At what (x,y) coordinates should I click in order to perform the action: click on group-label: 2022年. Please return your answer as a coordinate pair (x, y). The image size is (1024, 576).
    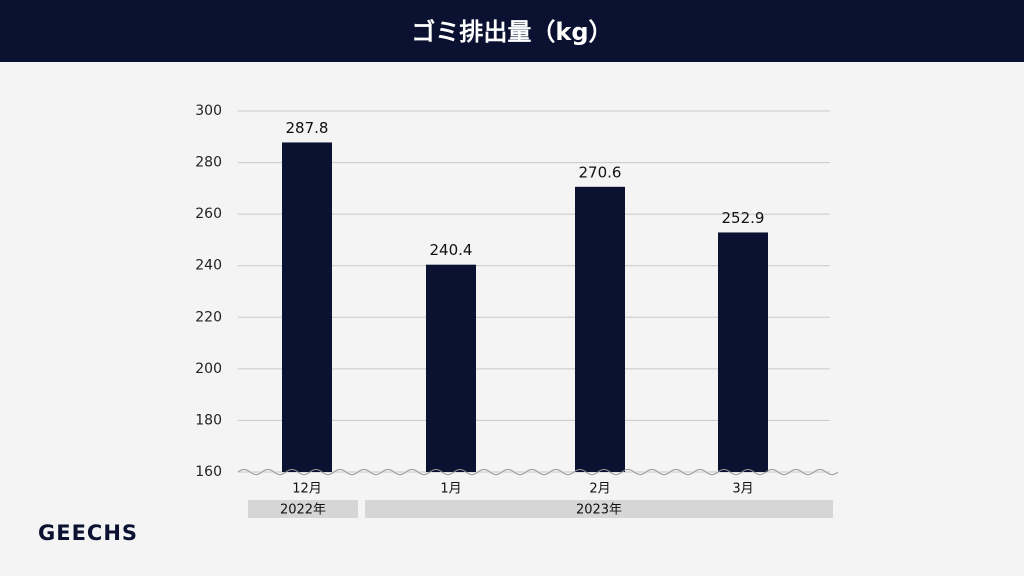
    Looking at the image, I should click on (303, 510).